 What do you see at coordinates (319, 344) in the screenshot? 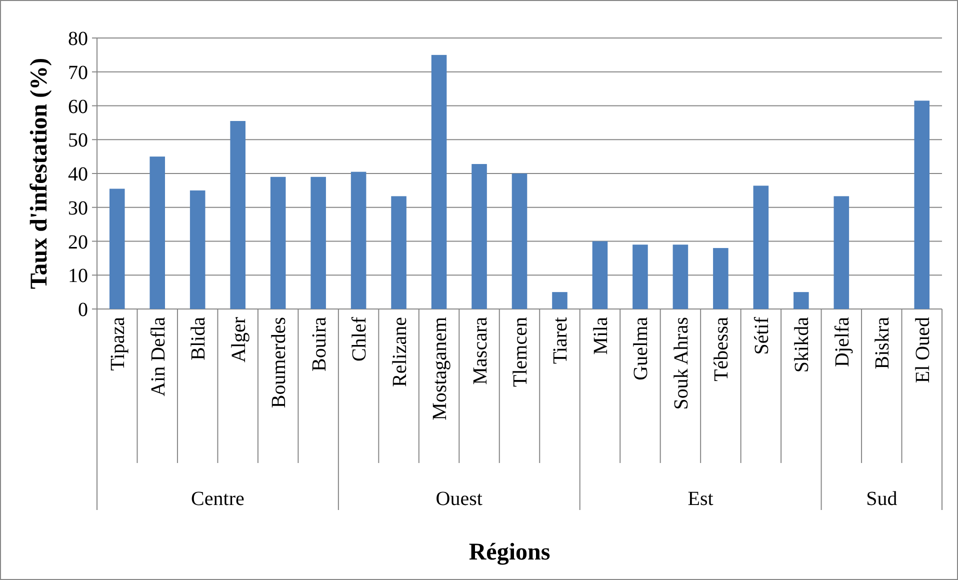
I see `x-tick-label: Bouira` at bounding box center [319, 344].